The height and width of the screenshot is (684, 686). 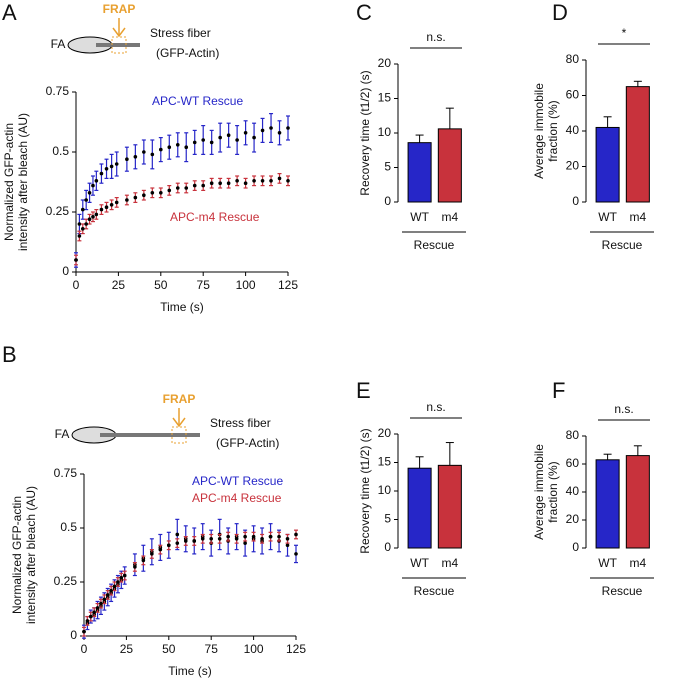 What do you see at coordinates (66, 581) in the screenshot?
I see `y-tick-label: 0.25` at bounding box center [66, 581].